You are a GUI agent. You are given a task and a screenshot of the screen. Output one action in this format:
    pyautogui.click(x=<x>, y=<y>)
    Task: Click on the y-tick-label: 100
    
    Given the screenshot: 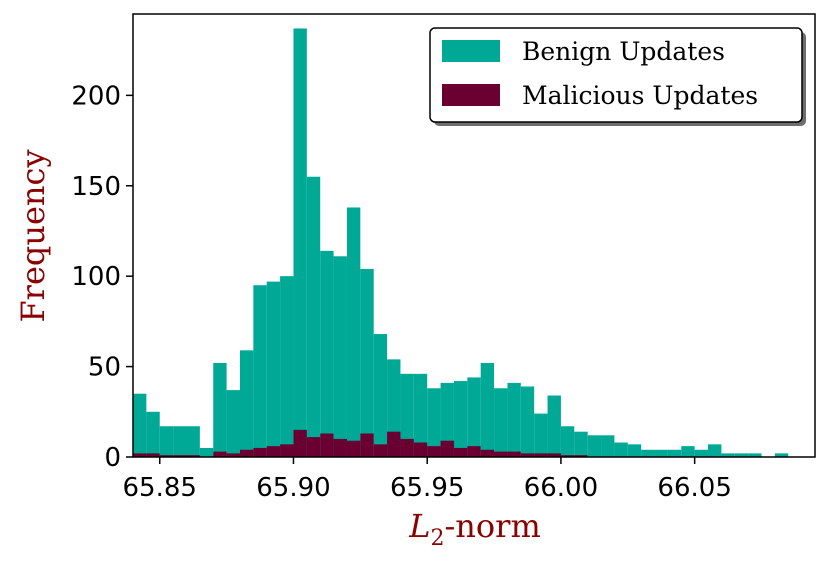 What is the action you would take?
    pyautogui.click(x=96, y=277)
    